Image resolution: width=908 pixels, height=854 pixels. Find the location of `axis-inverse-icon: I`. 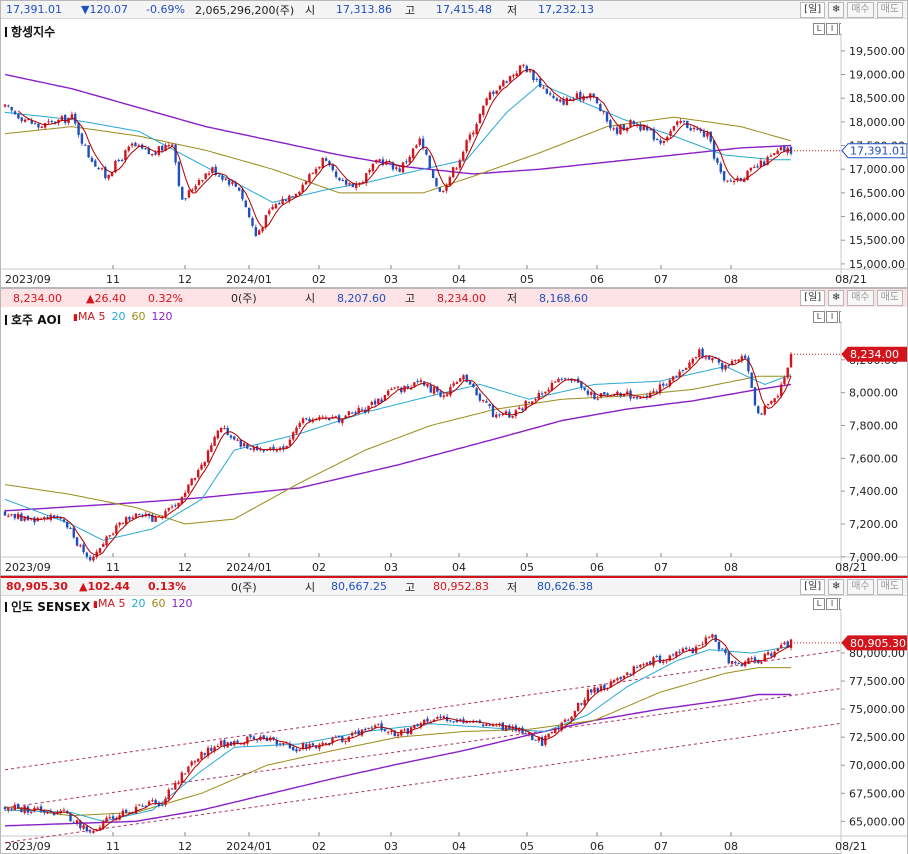

axis-inverse-icon: I is located at coordinates (832, 317).